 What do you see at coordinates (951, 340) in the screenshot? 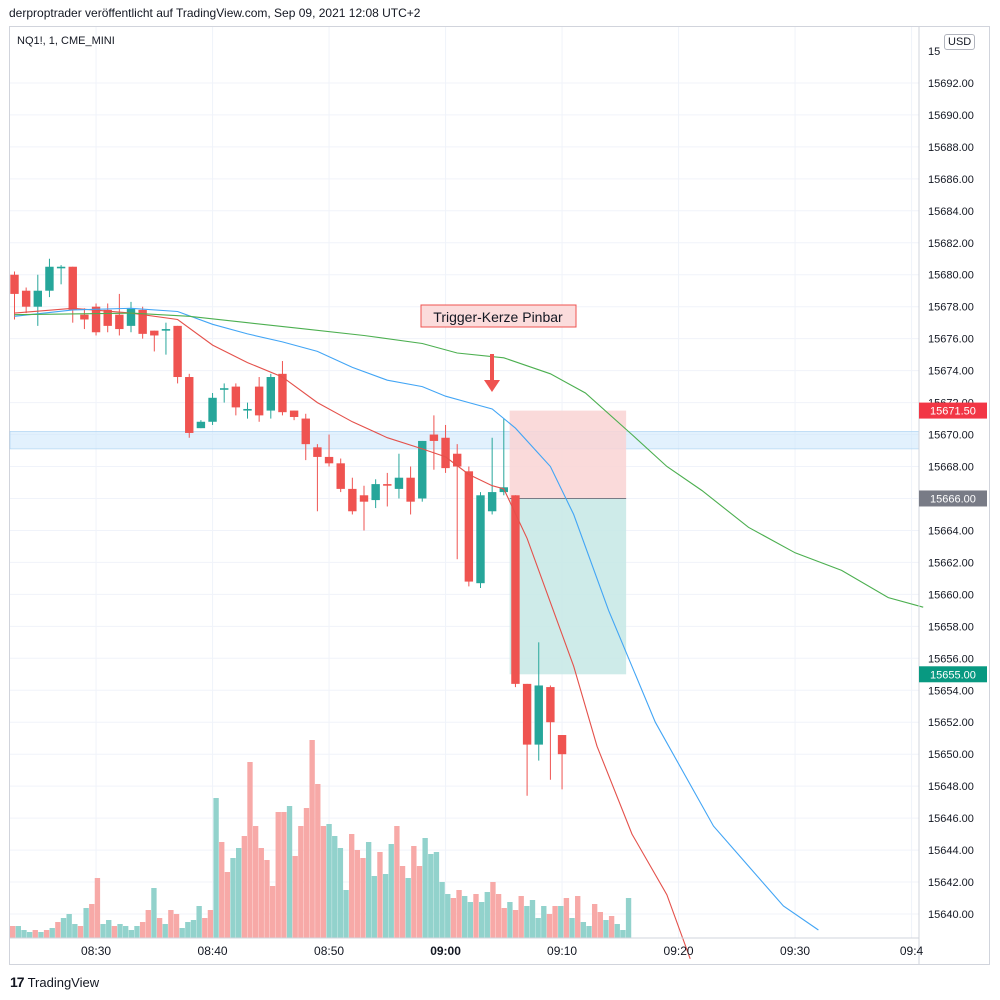
I see `price-tick-label: 15676.00` at bounding box center [951, 340].